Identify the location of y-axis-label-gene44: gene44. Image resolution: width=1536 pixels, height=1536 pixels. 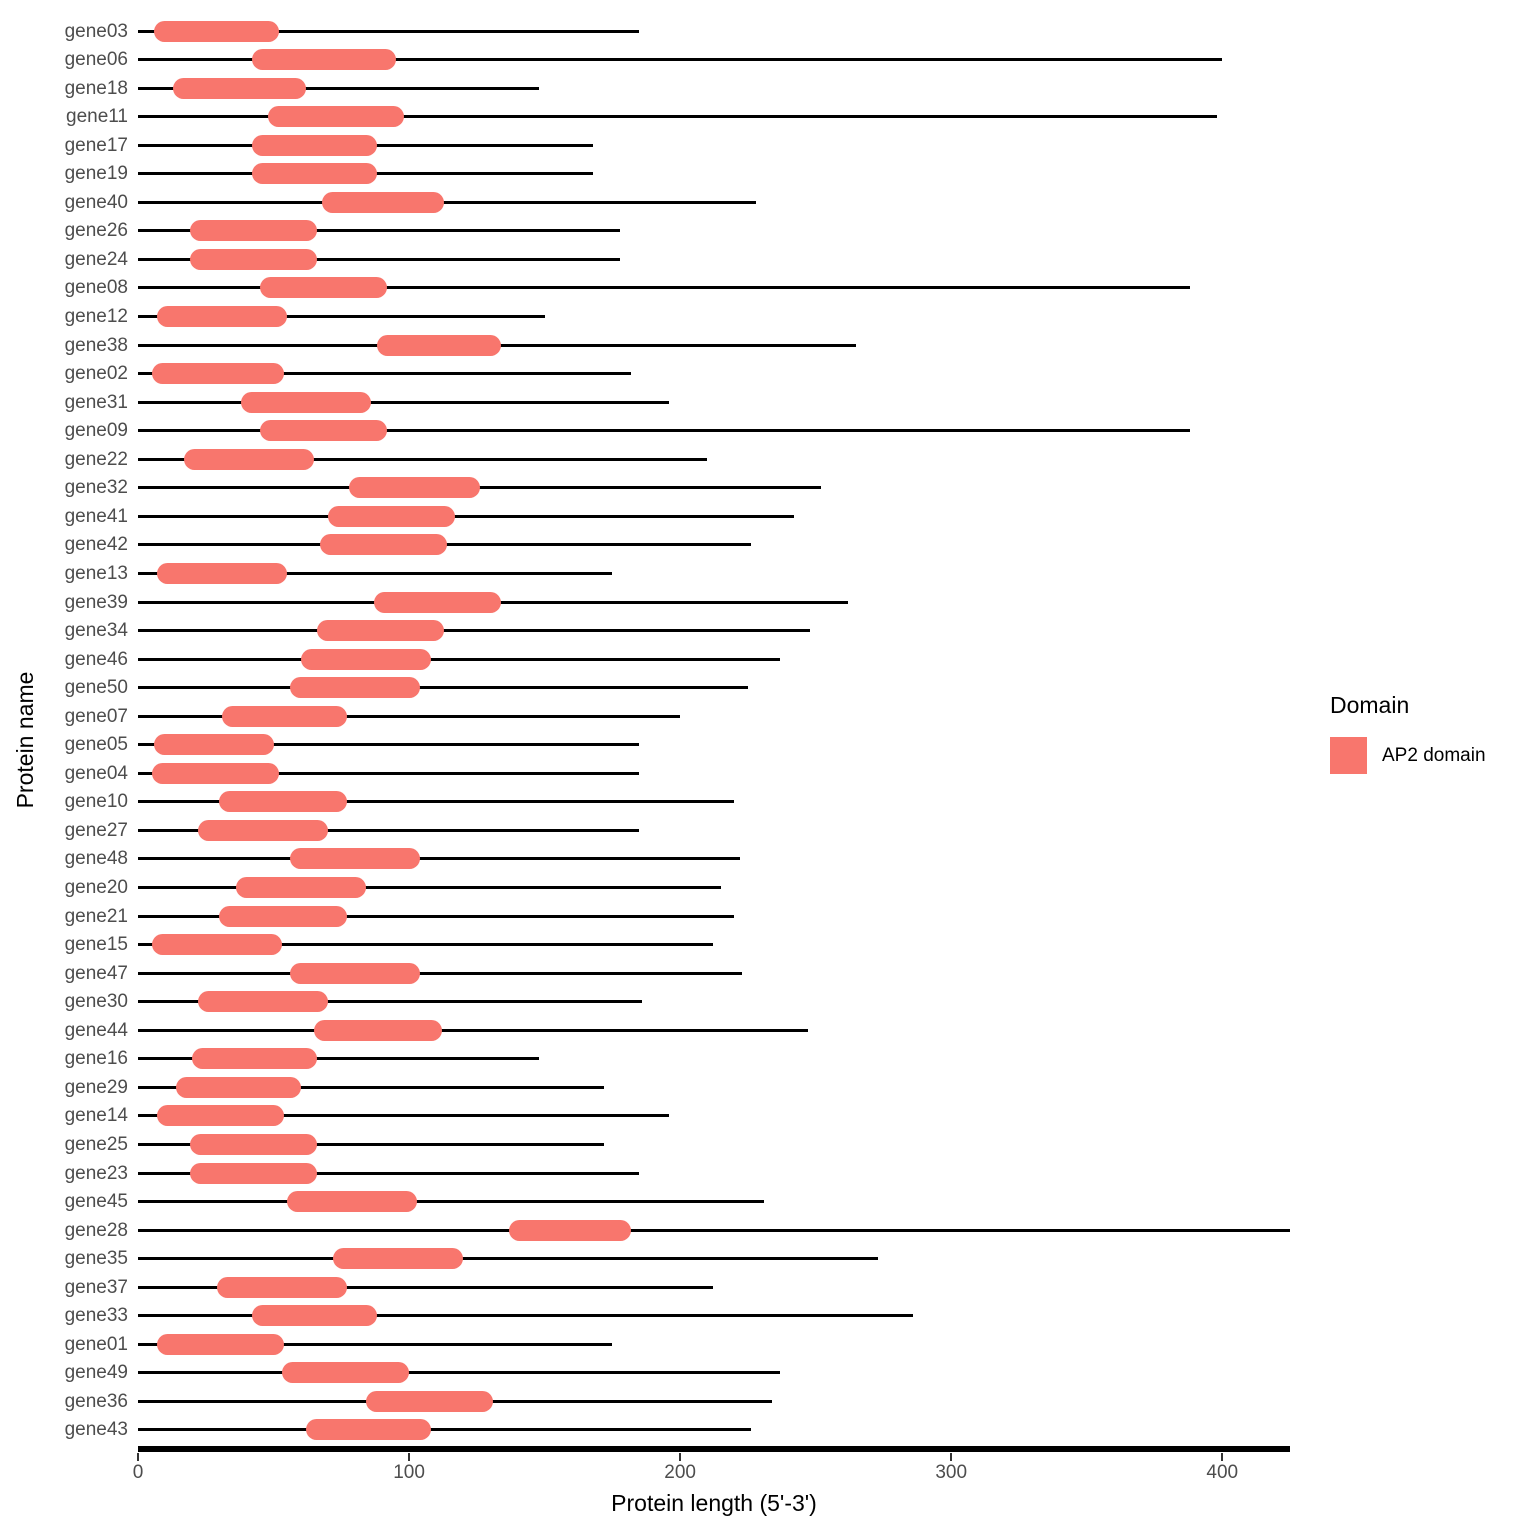
(96, 1030).